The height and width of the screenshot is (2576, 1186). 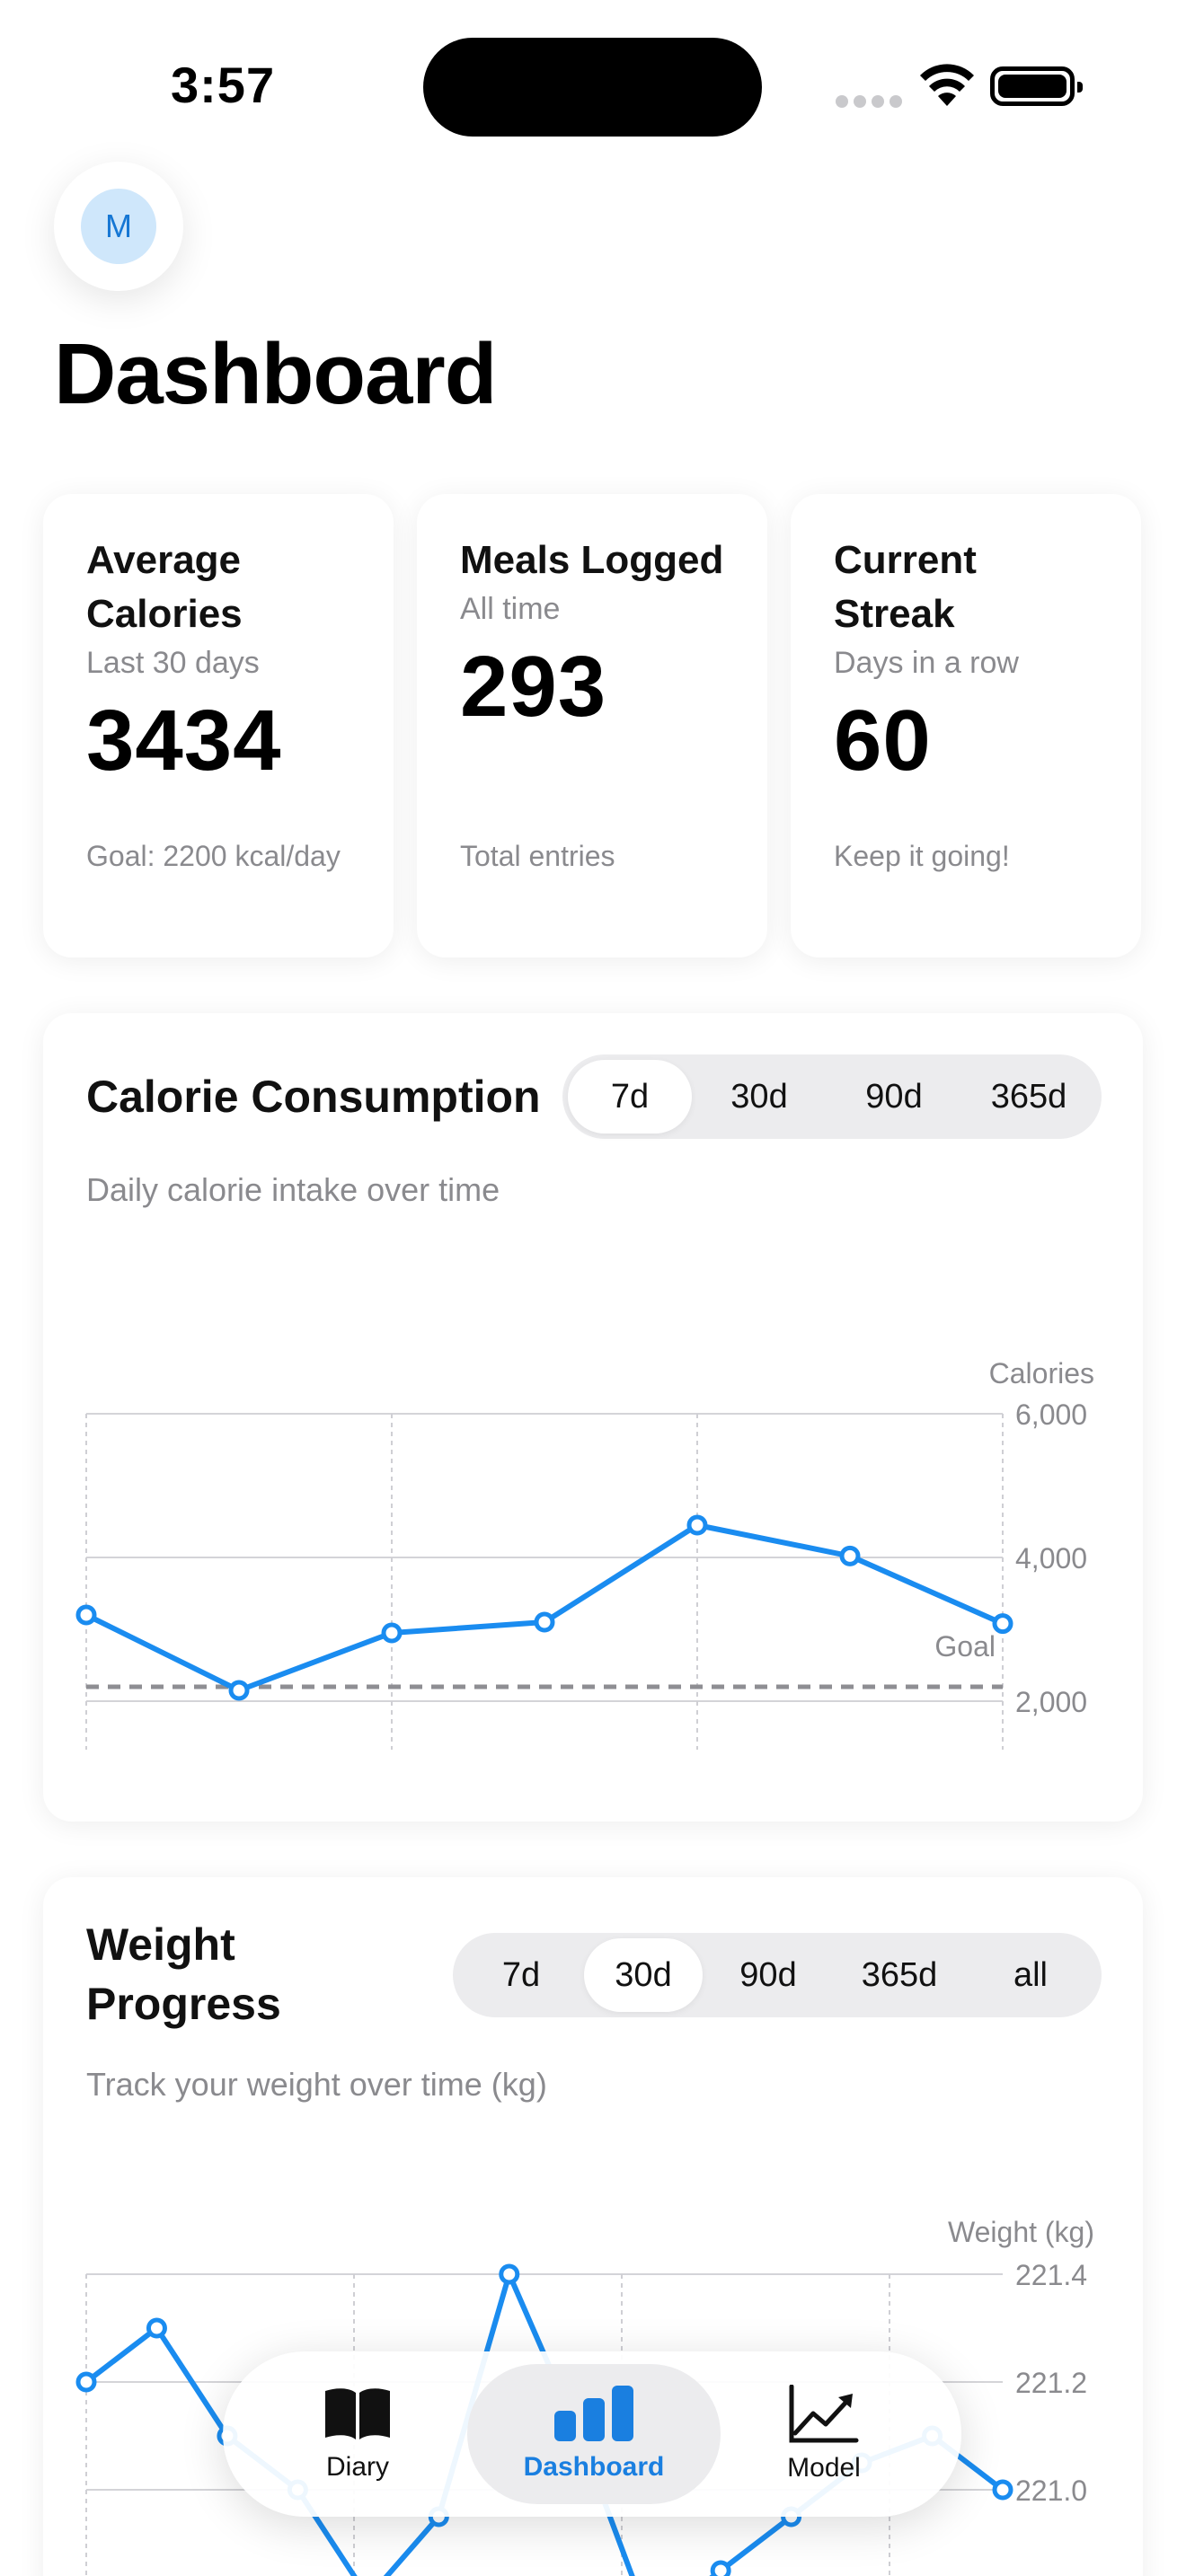 What do you see at coordinates (510, 609) in the screenshot?
I see `stat-subtitle: All time` at bounding box center [510, 609].